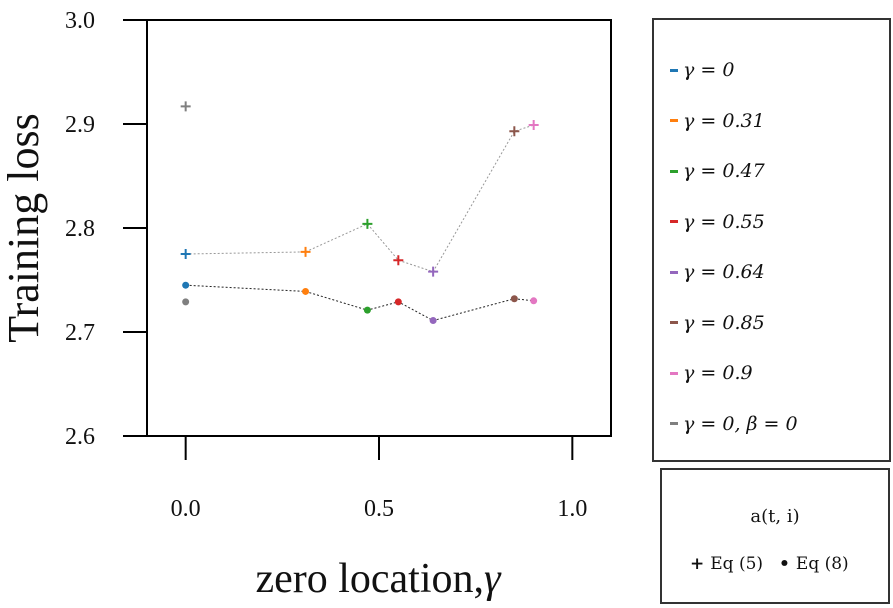 This screenshot has width=893, height=608. What do you see at coordinates (709, 70) in the screenshot?
I see `legend-label: γ = 0` at bounding box center [709, 70].